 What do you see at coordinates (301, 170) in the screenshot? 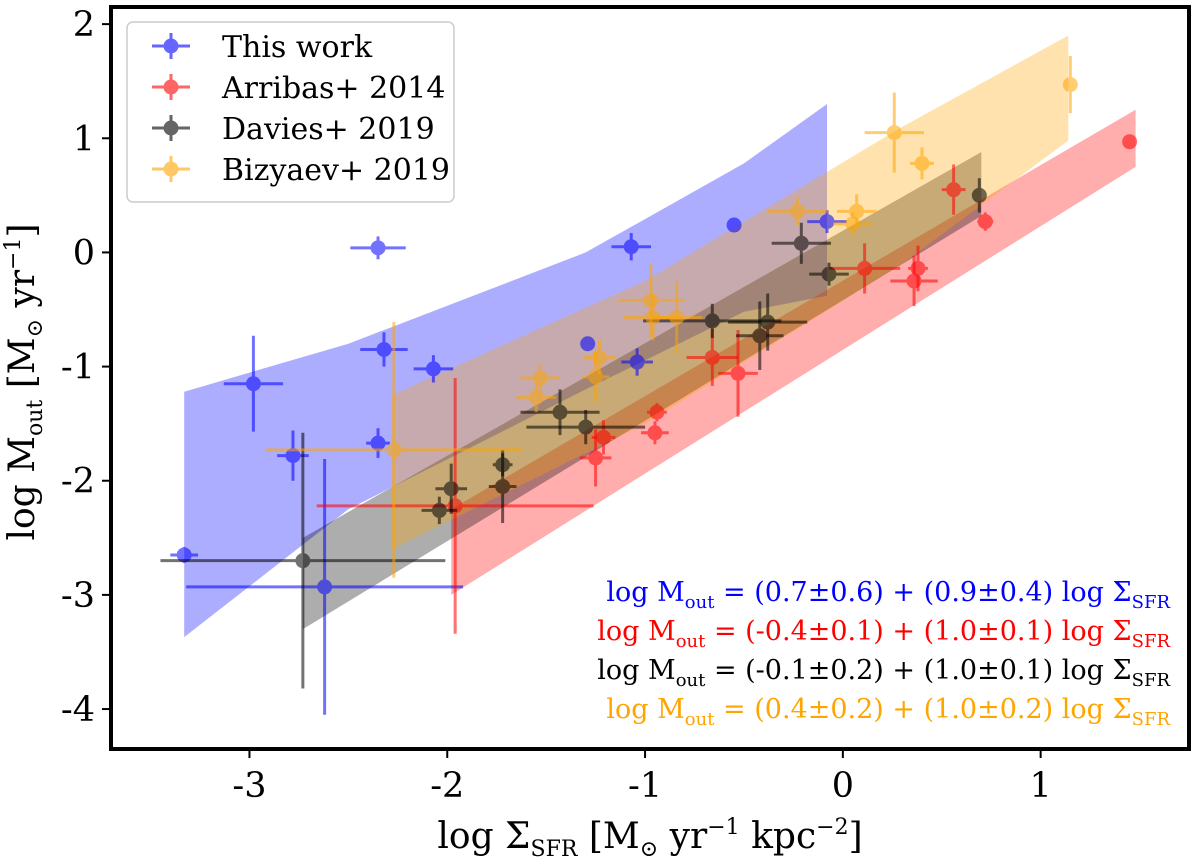
I see `legend-entry-bizyaev-2019: Bizyaev+ 2019` at bounding box center [301, 170].